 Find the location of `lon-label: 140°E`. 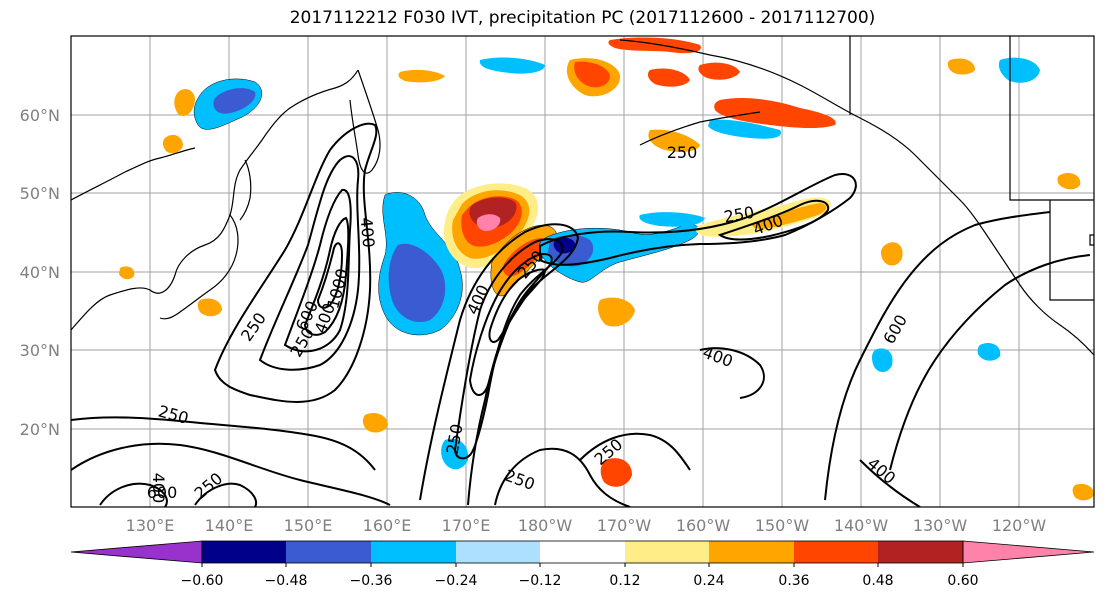

lon-label: 140°E is located at coordinates (229, 525).